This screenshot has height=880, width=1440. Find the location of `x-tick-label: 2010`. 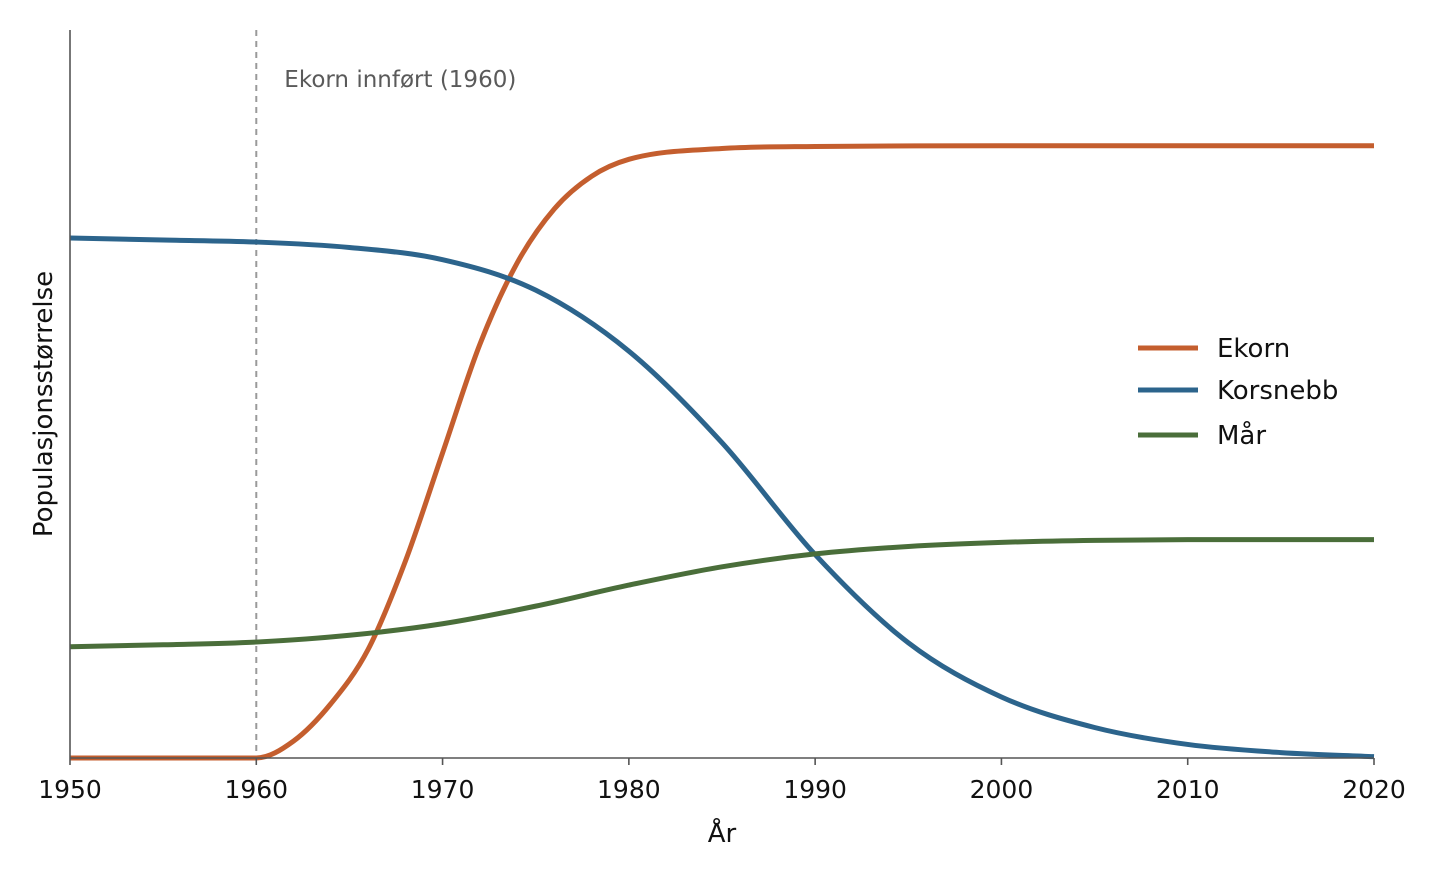

x-tick-label: 2010 is located at coordinates (1188, 789).